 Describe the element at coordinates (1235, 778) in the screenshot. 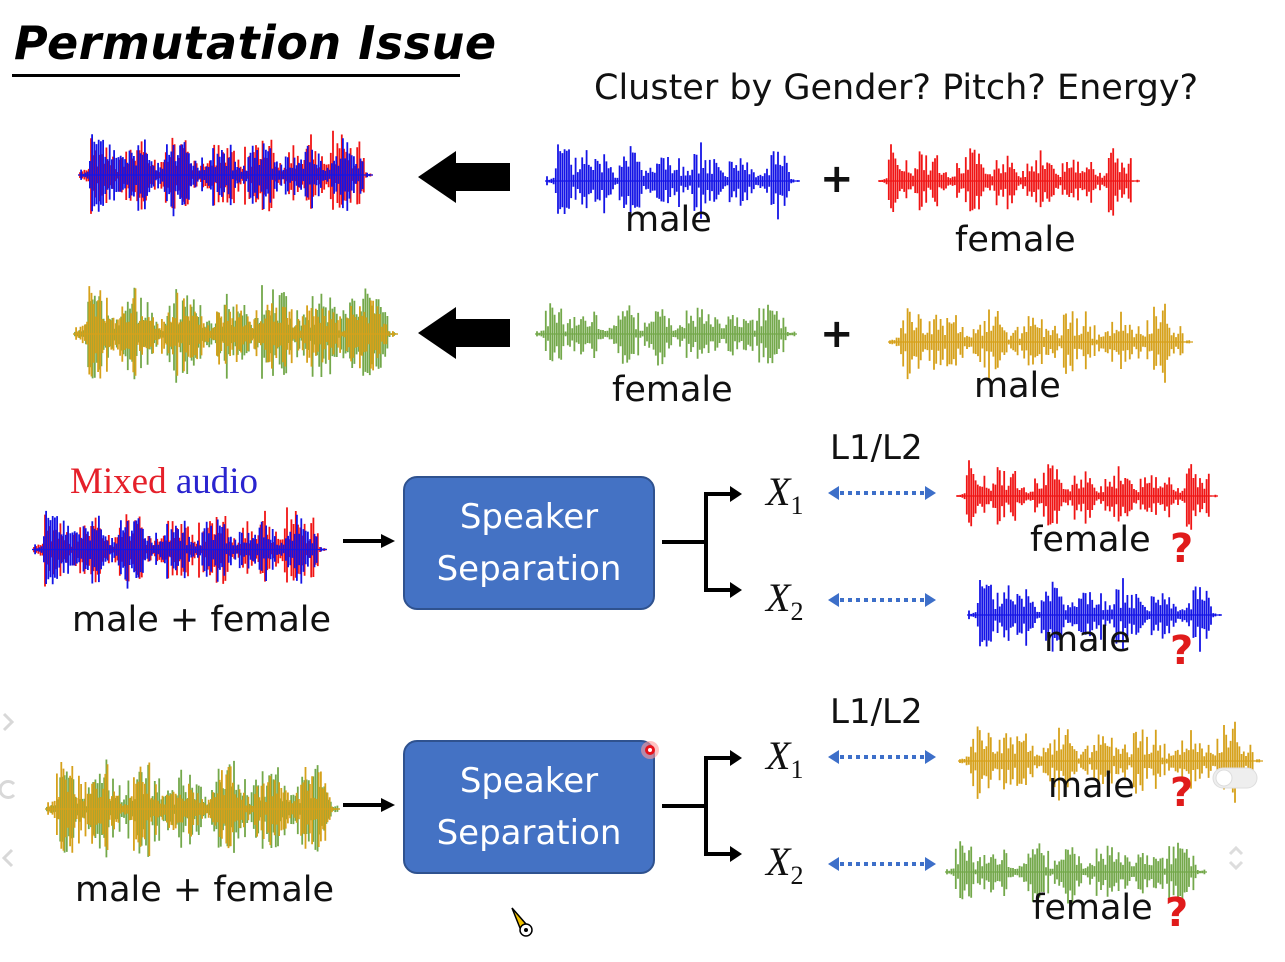

I see `toggle-switch-icon` at that location.